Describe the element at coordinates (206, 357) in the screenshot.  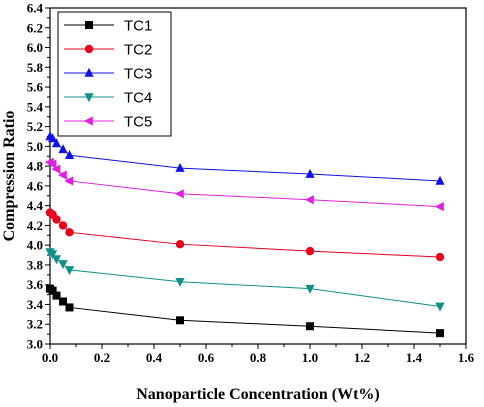
I see `x-tick-label: 0.6` at that location.